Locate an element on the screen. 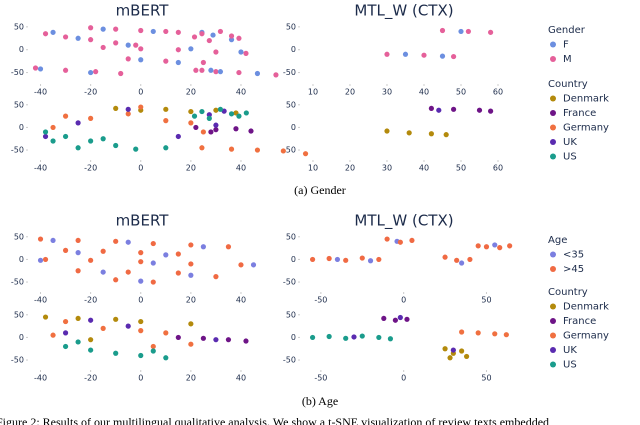 This screenshot has height=425, width=640. x-tick-label: -40 is located at coordinates (40, 300).